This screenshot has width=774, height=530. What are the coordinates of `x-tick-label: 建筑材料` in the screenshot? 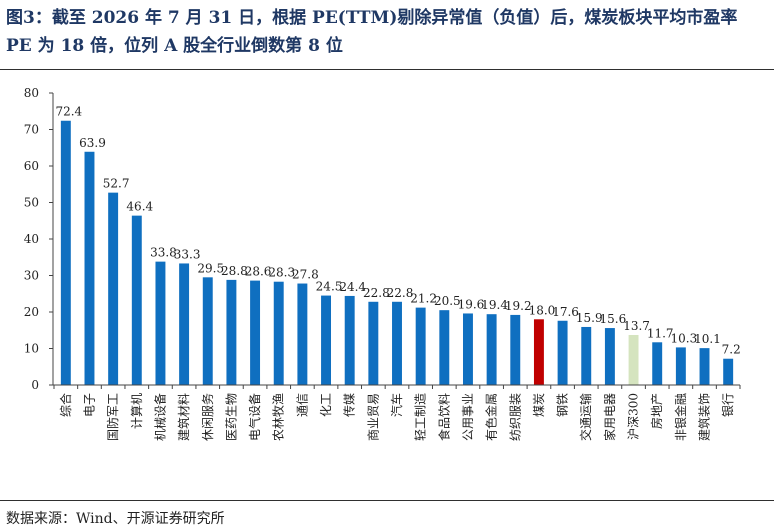 It's located at (183, 417).